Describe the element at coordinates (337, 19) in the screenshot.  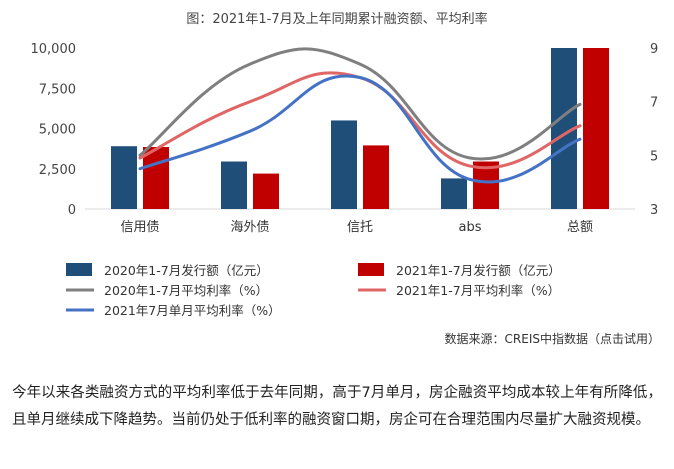
I see `chart-title: 图：2021年1-7月及上年同期累计融资额、平均利率` at that location.